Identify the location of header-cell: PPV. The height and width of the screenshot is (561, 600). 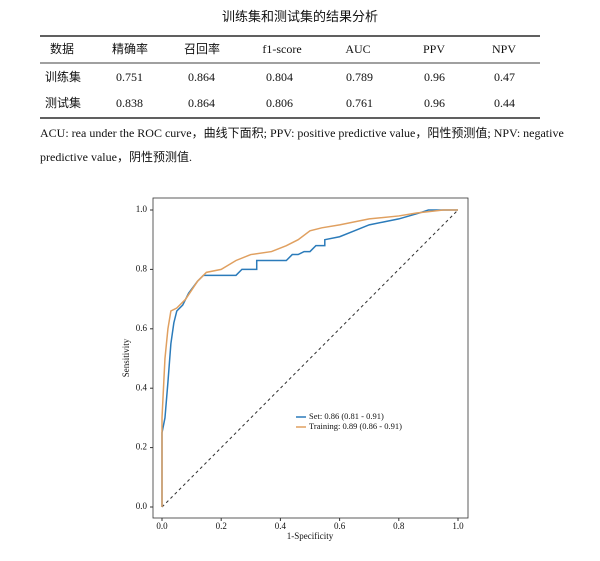
(434, 49).